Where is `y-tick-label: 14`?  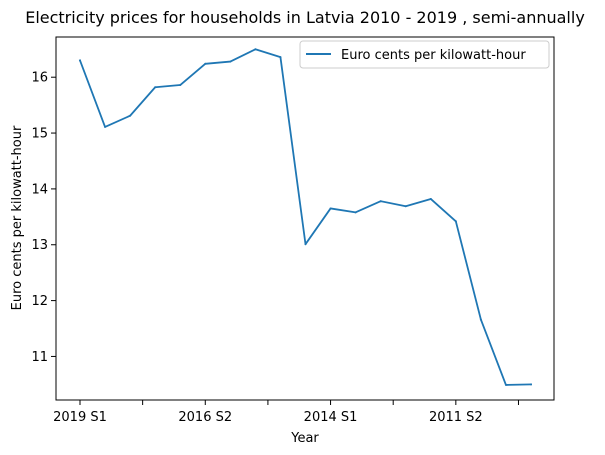 y-tick-label: 14 is located at coordinates (39, 189).